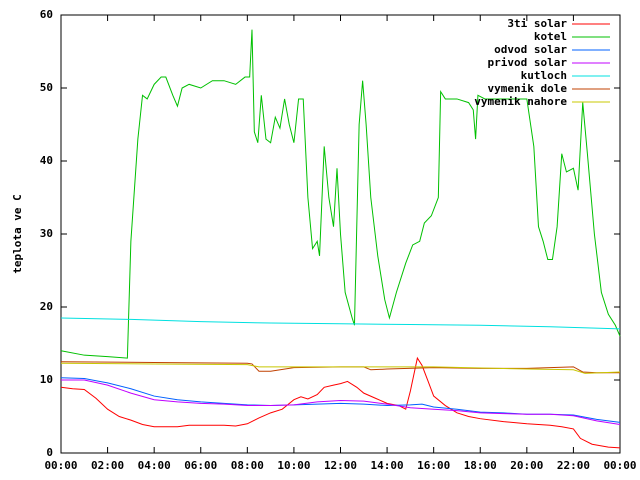  I want to click on legend-label: privod solar, so click(528, 62).